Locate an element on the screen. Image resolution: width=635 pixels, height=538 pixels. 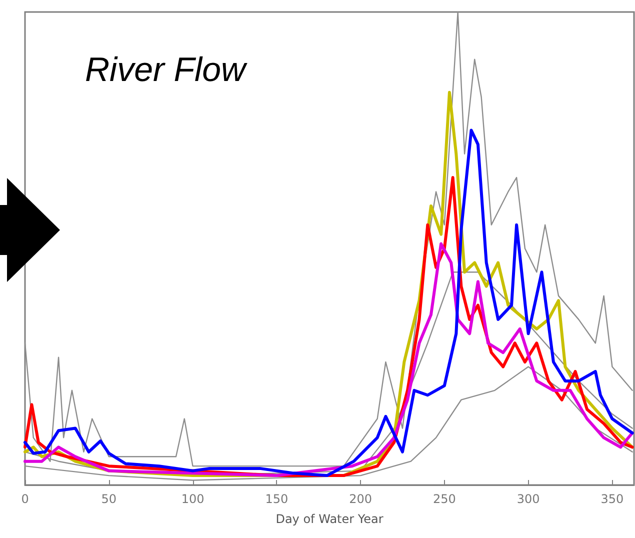
x-tick-label: 250 is located at coordinates (444, 499).